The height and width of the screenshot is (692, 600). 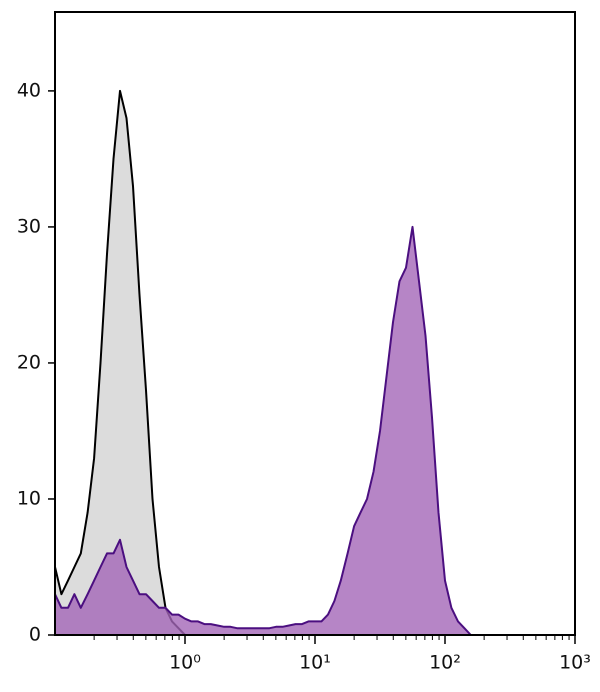 I want to click on x-tick-label: 10², so click(x=445, y=663).